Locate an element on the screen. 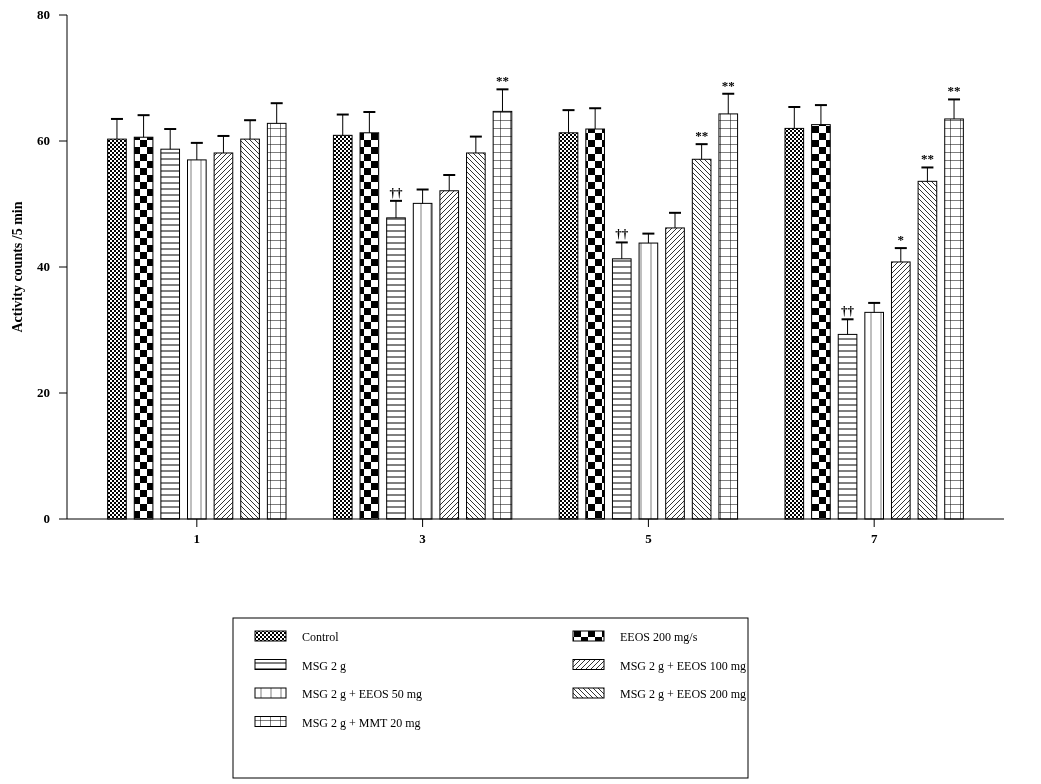  y-axis-title: Activity counts /5 min is located at coordinates (17, 267).